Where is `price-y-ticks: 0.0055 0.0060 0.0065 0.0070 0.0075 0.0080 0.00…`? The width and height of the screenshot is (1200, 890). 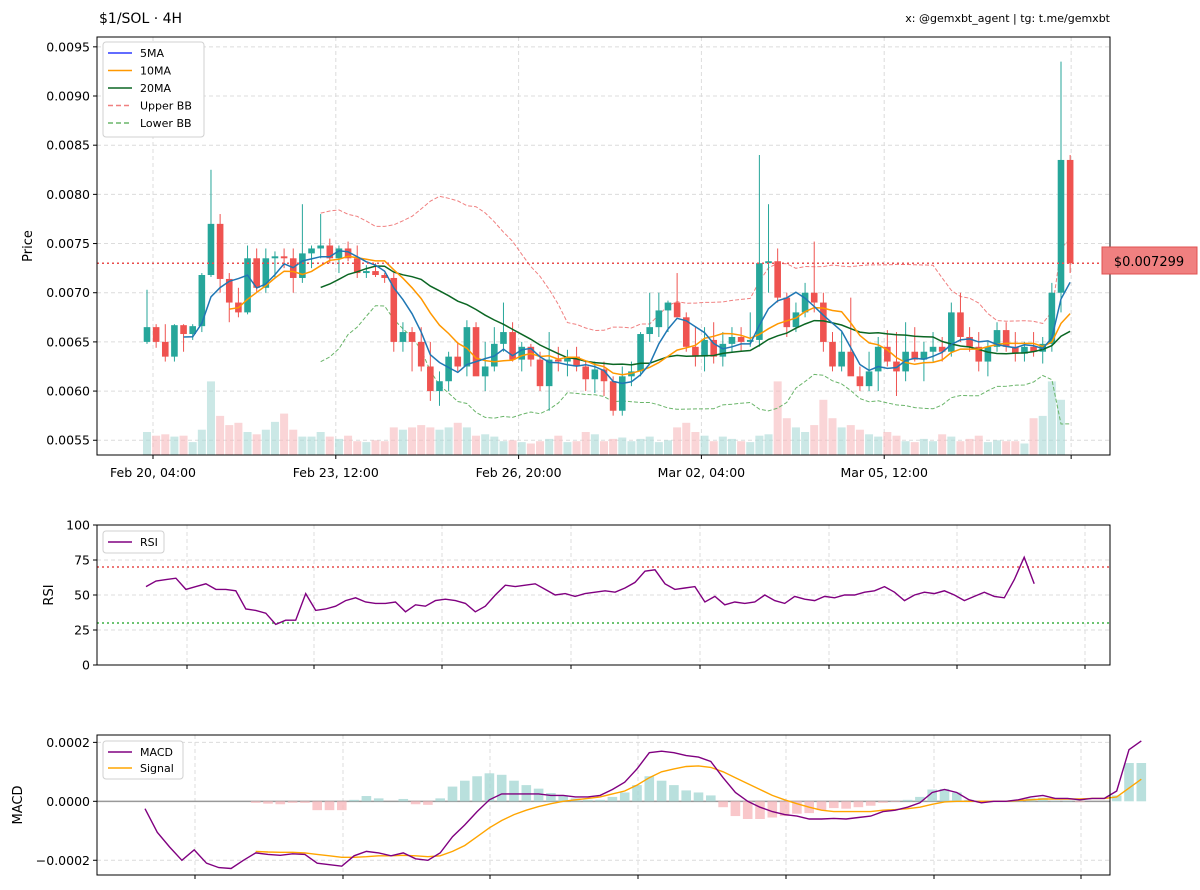
price-y-ticks: 0.0055 0.0060 0.0065 0.0070 0.0075 0.0080 0.00… is located at coordinates (71, 243).